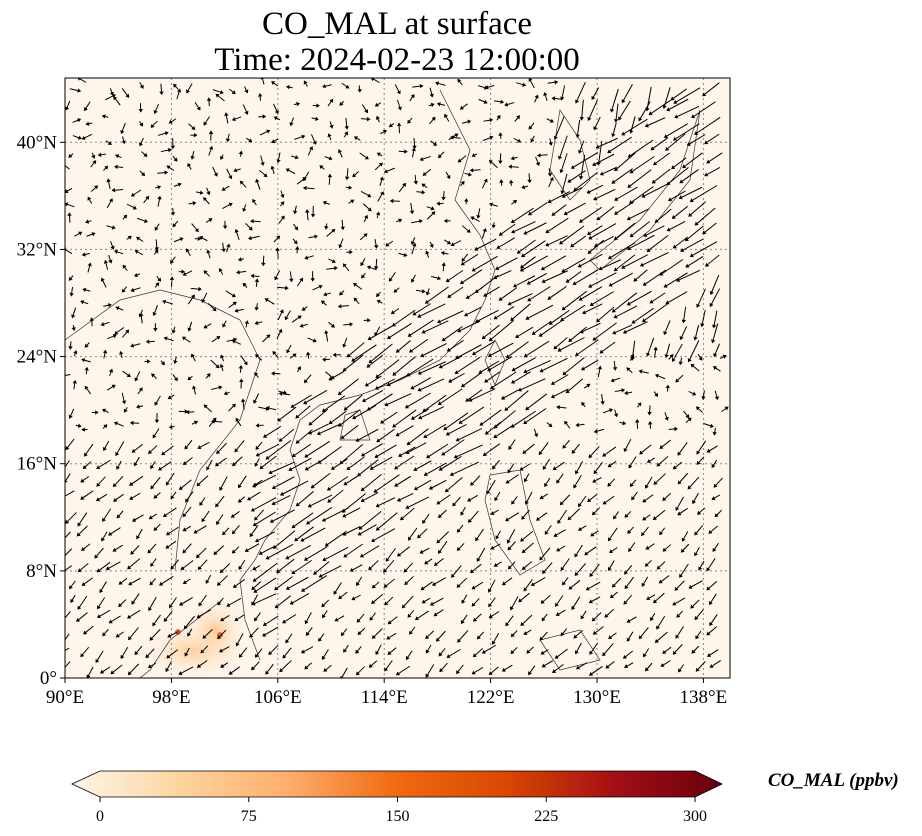 This screenshot has width=922, height=836. I want to click on colorbar-tick-label: 75, so click(249, 816).